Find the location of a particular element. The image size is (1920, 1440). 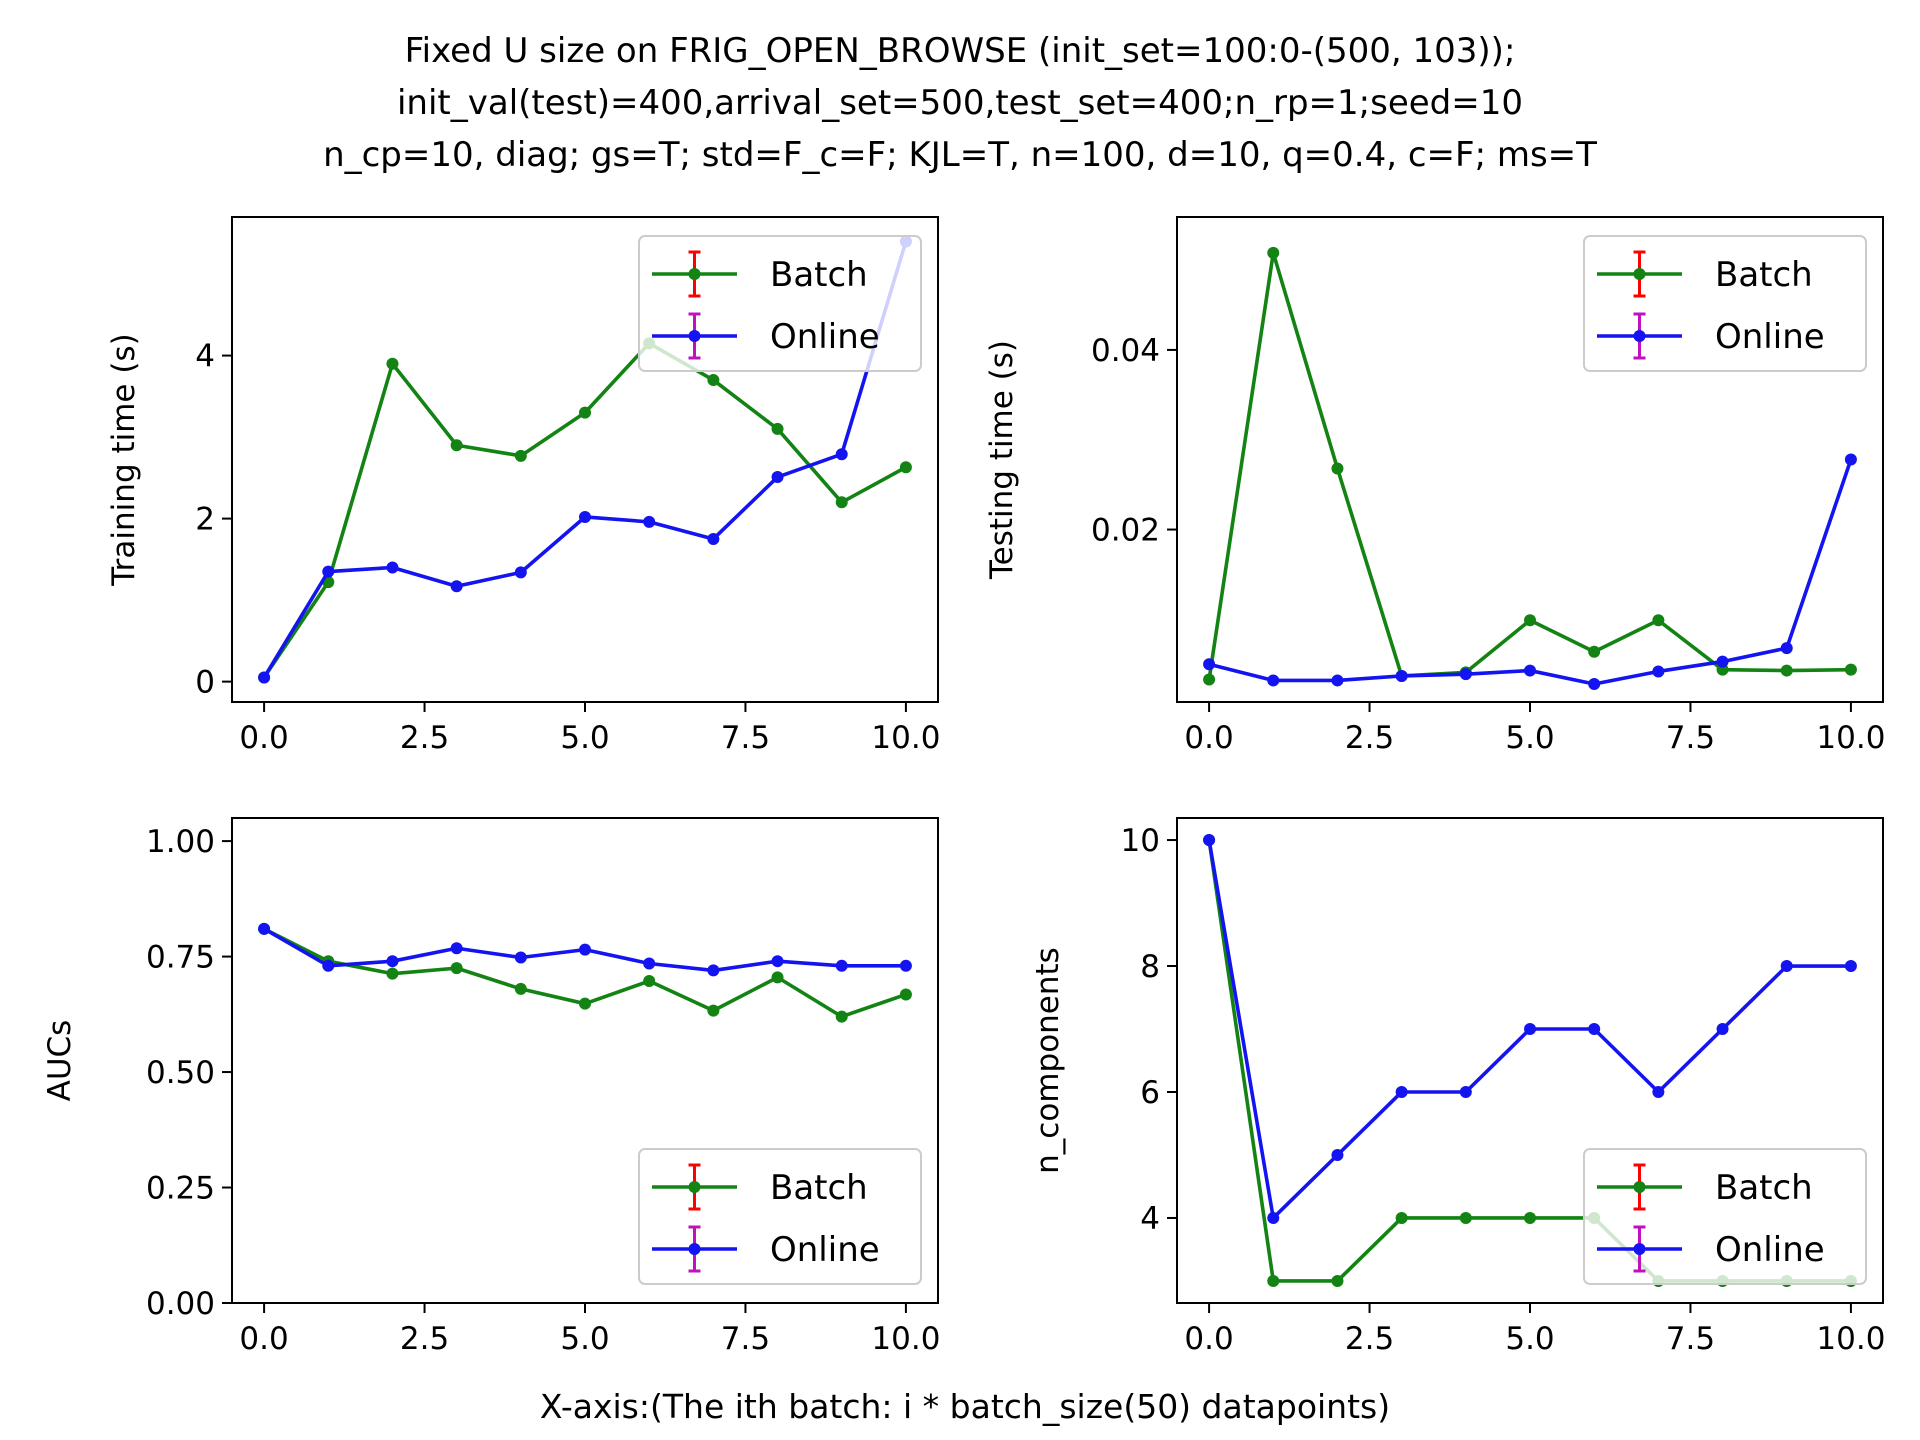

y-axis-label: Testing time (s) is located at coordinates (1002, 460).